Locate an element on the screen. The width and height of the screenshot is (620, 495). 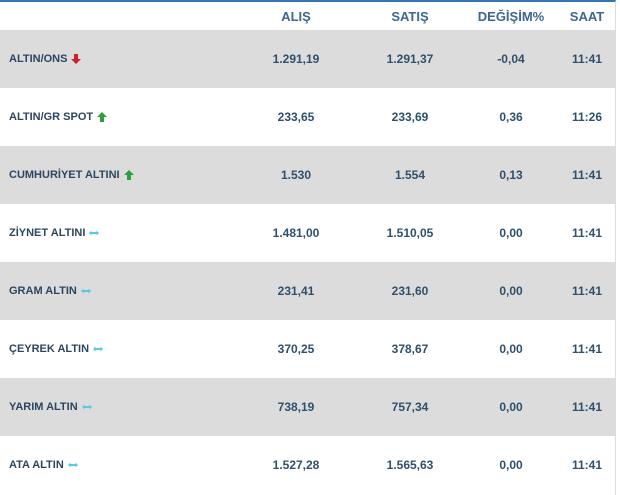
table-header: ALIŞ SATIŞ DEĞİŞİM% SAAT is located at coordinates (307, 16).